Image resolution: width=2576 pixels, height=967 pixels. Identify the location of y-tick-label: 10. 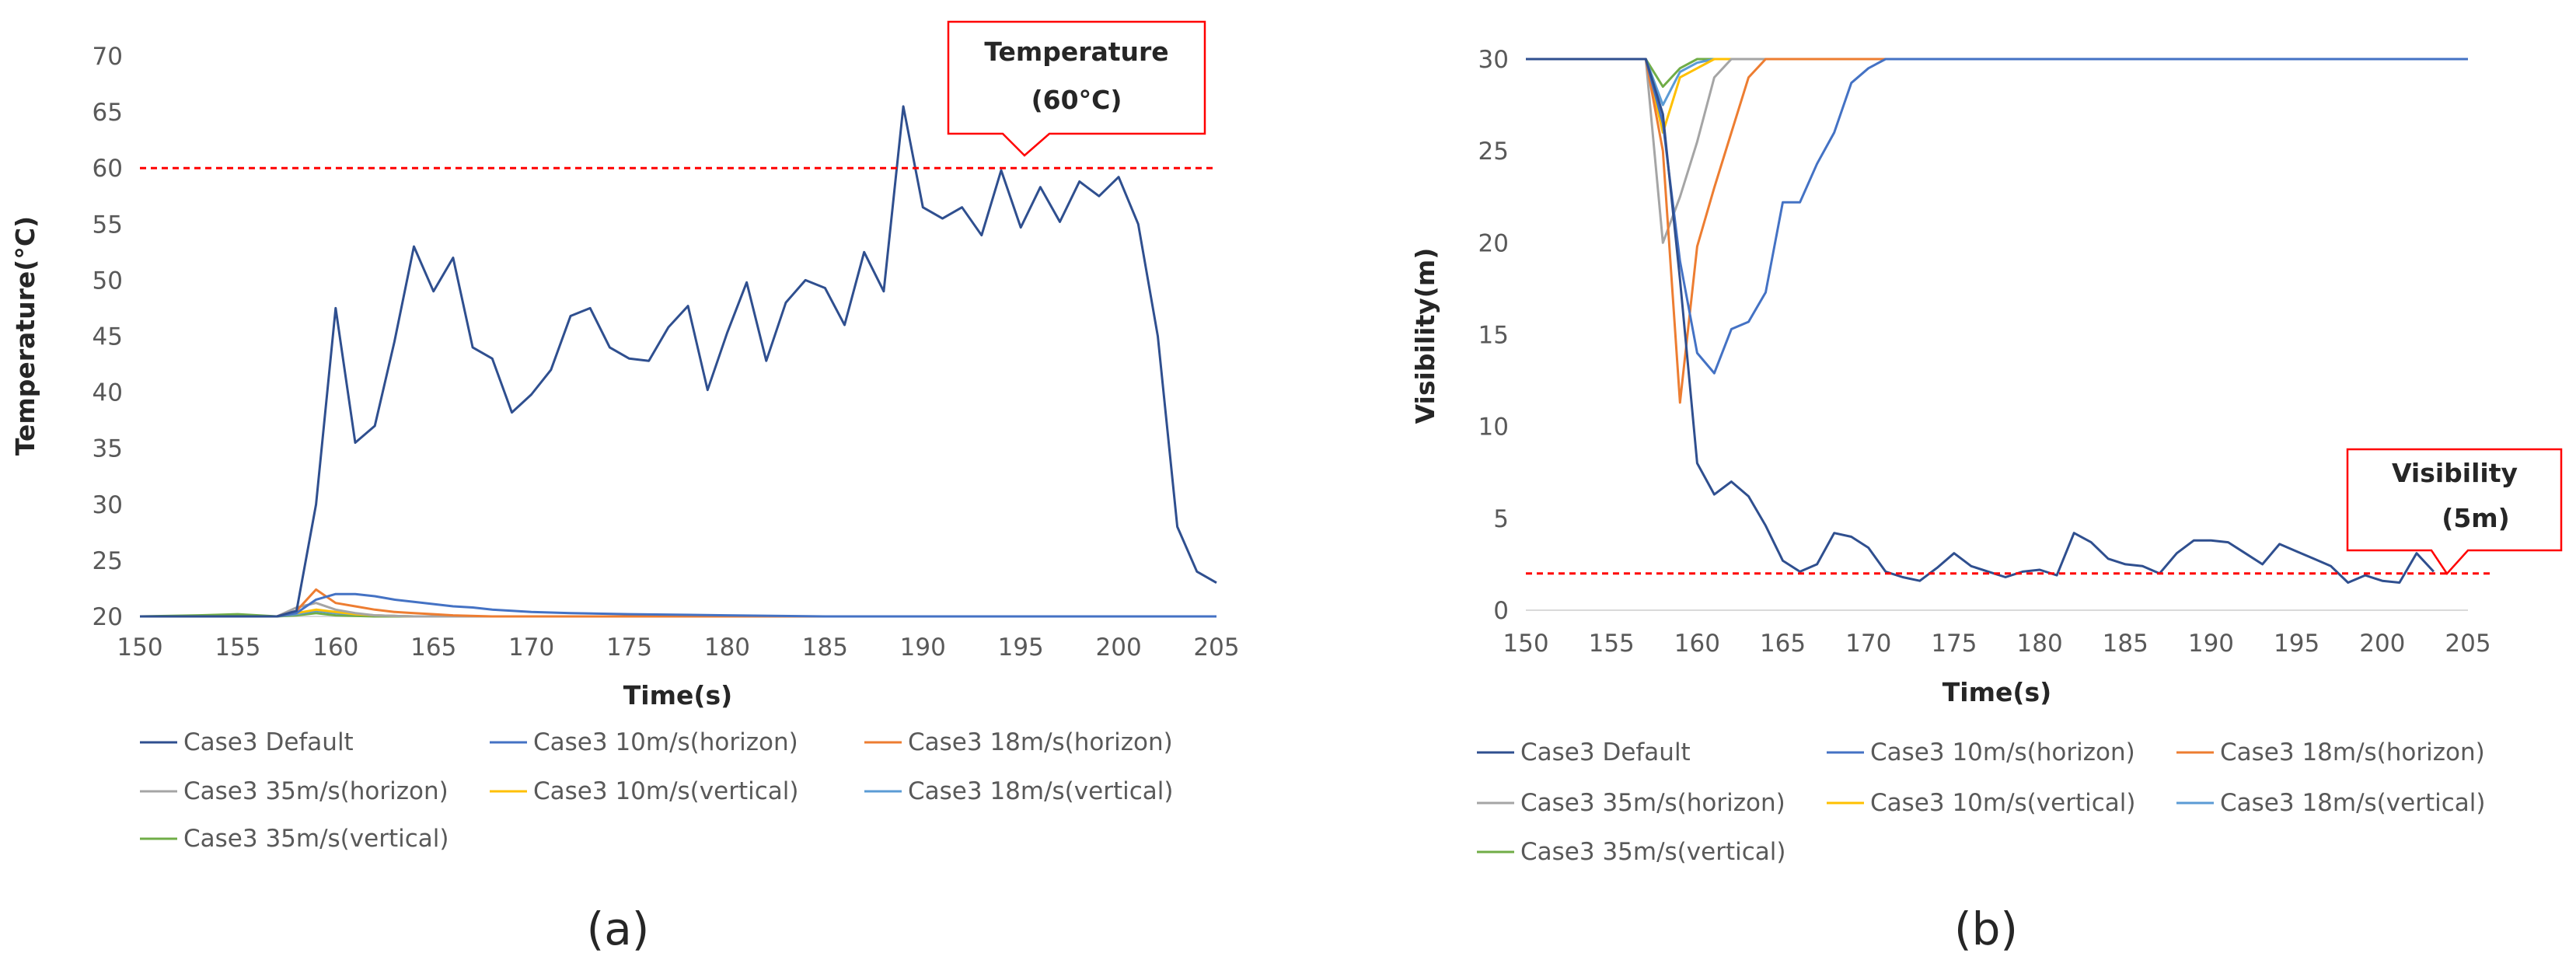
(1494, 428).